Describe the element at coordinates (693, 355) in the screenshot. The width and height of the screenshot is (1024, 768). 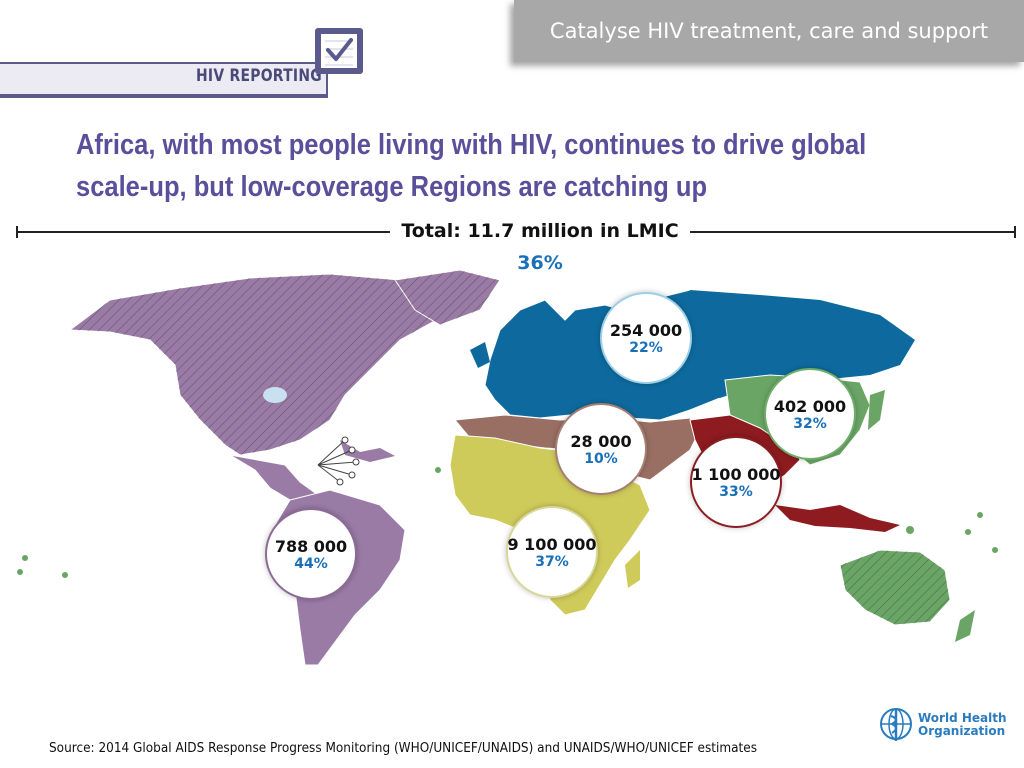
I see `region-europe` at that location.